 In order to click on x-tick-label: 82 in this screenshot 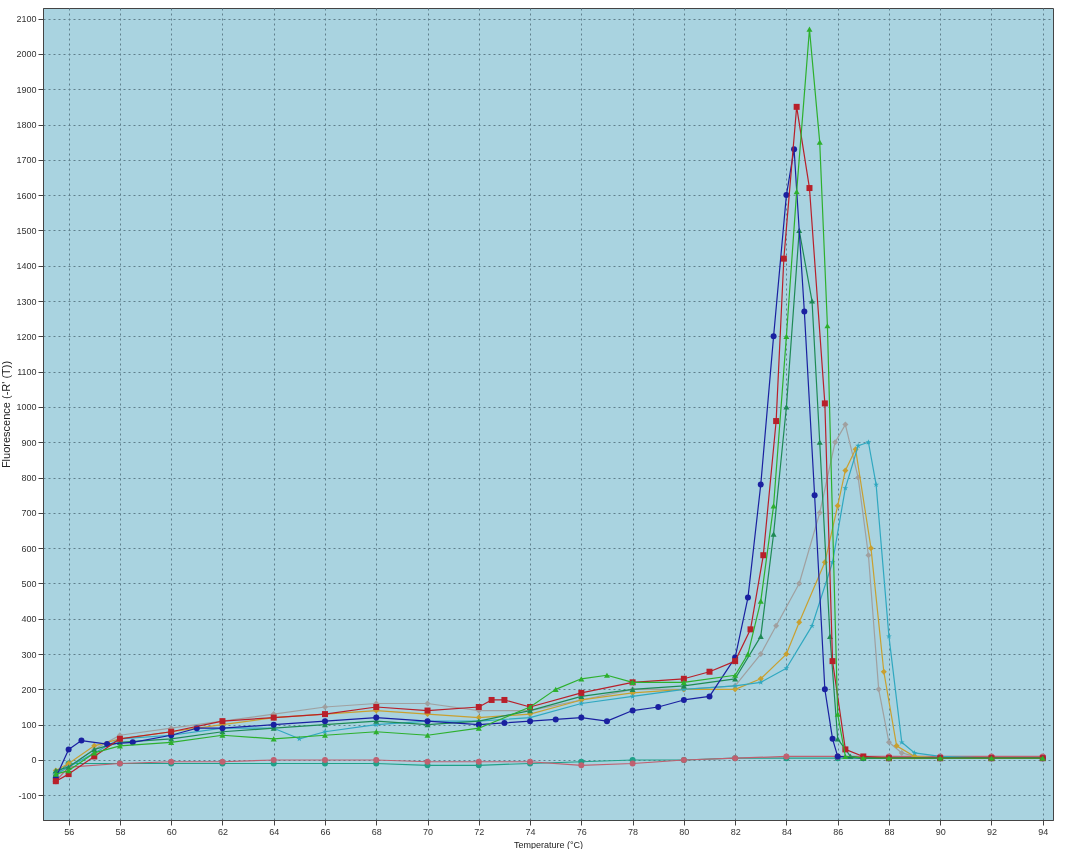, I will do `click(735, 831)`.